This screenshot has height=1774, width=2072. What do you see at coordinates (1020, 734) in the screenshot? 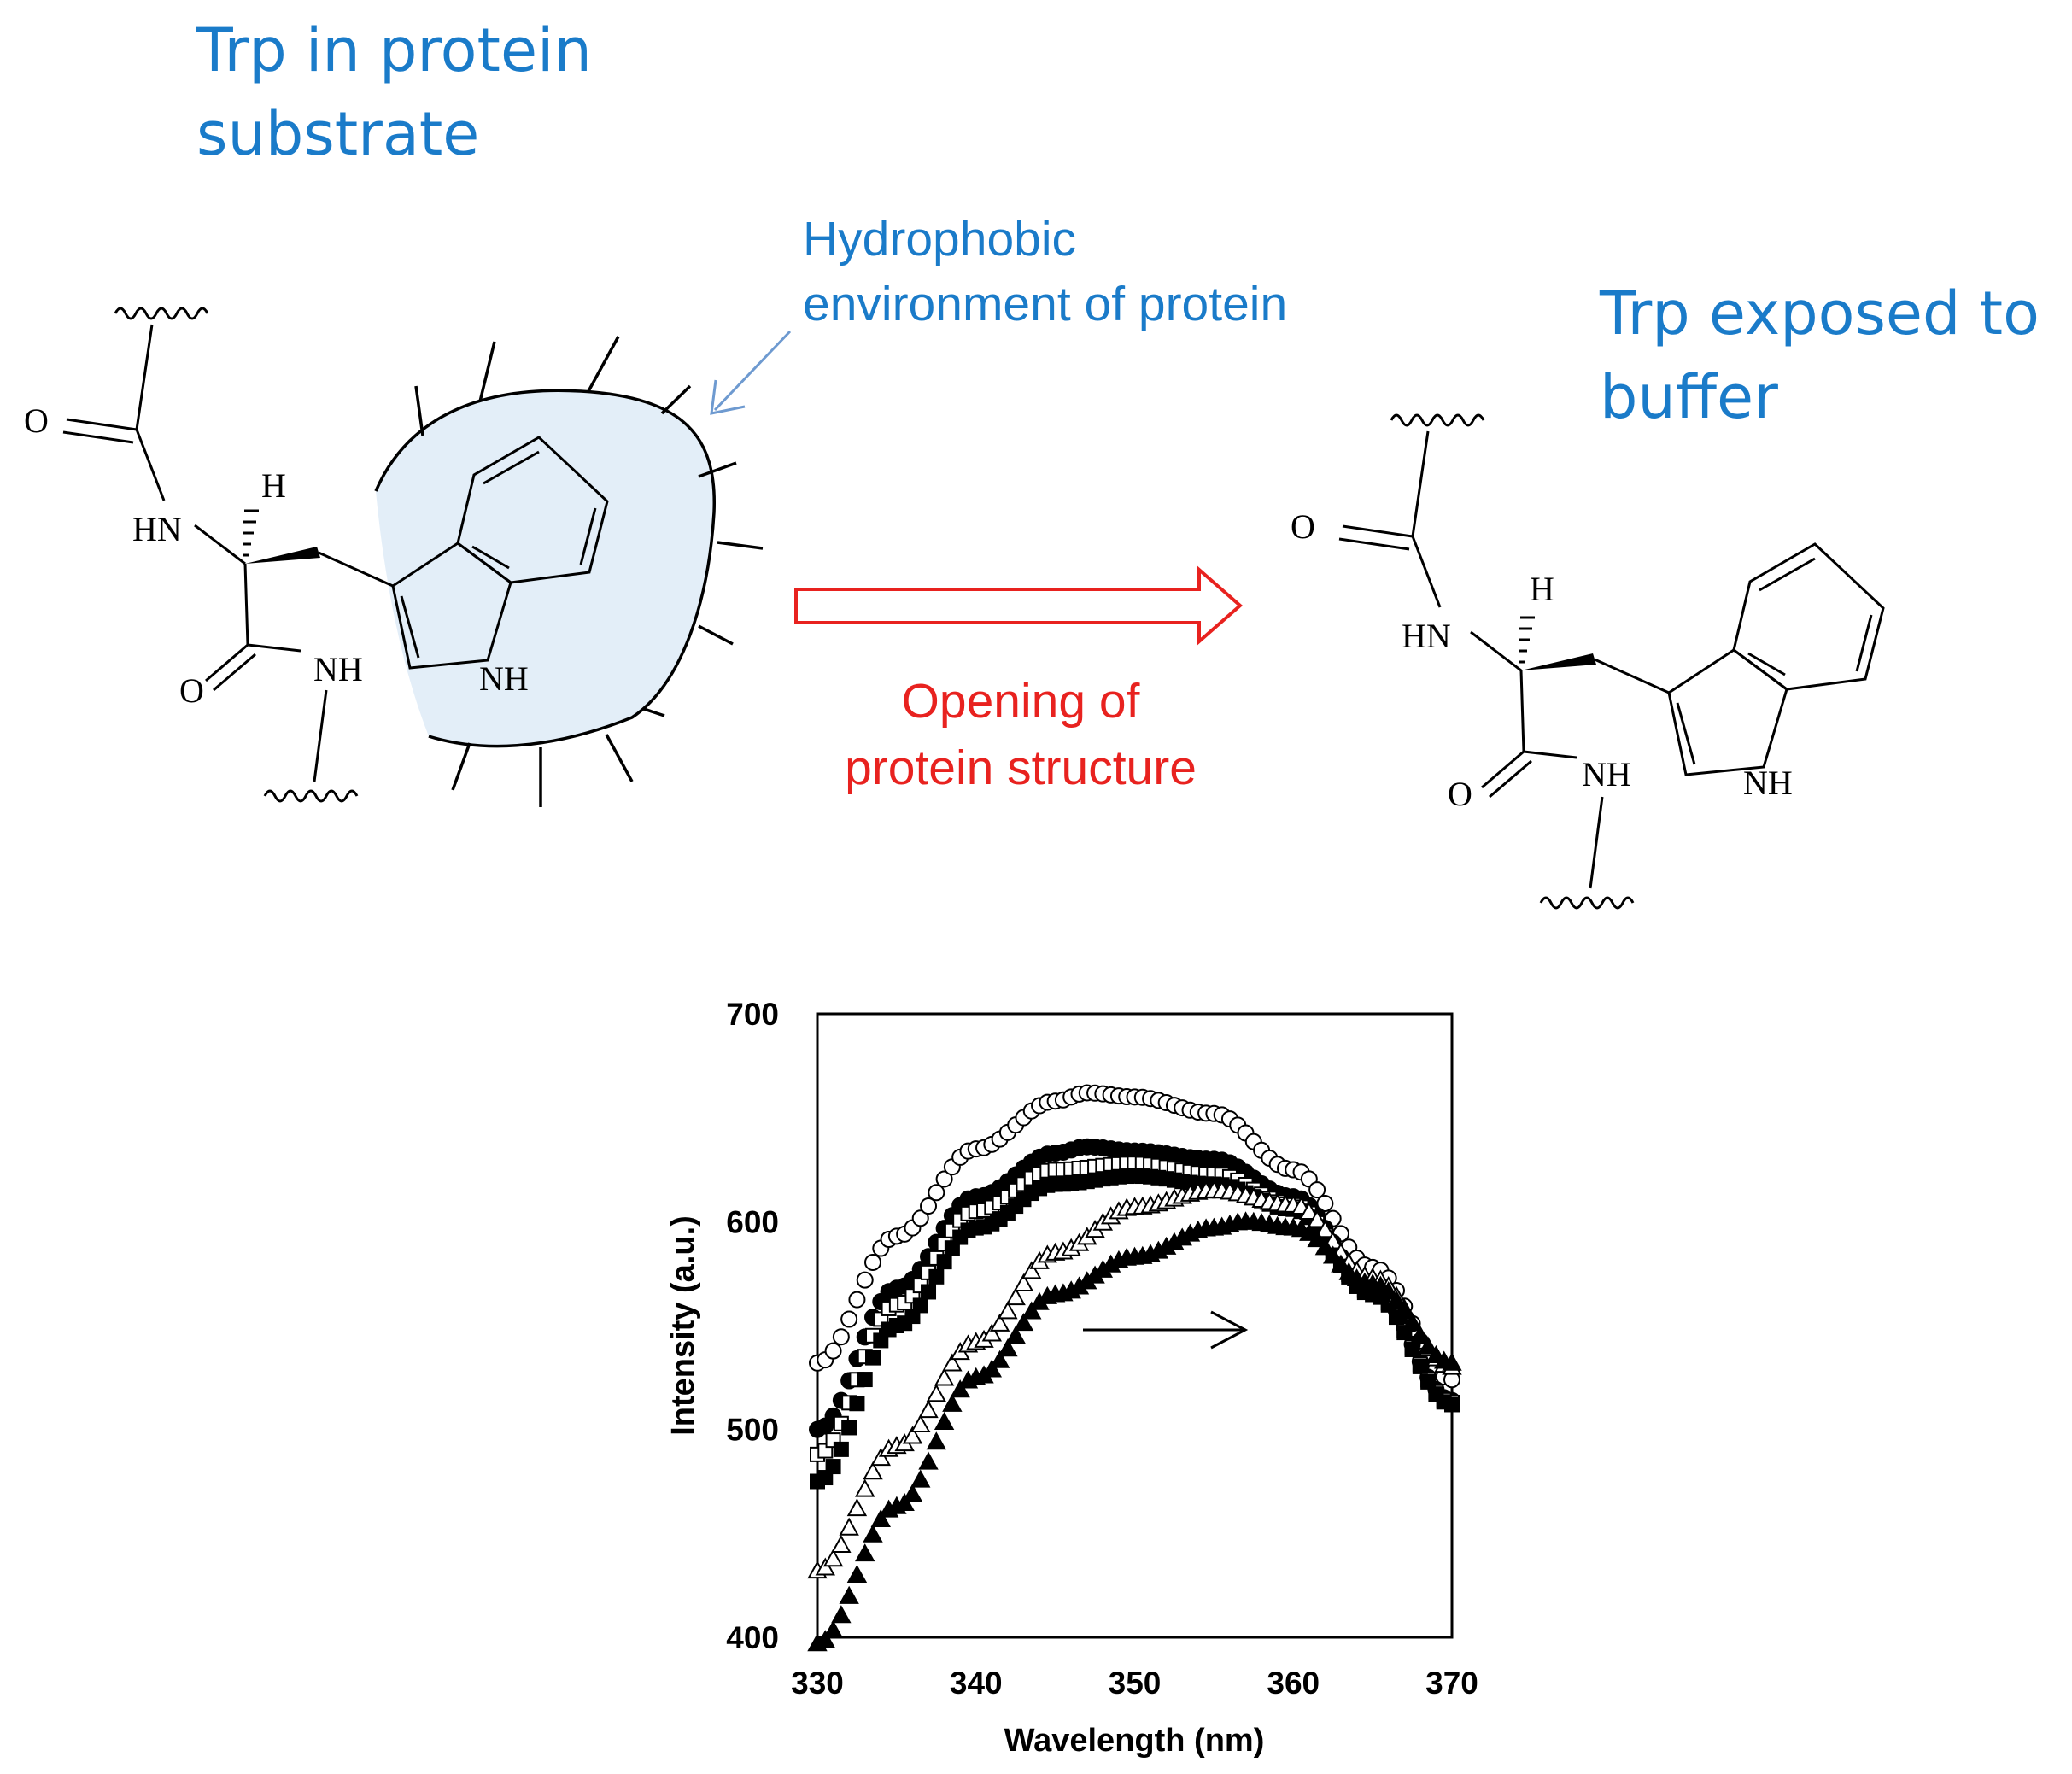
I see `label-opening-protein-structure: Opening of protein structure` at bounding box center [1020, 734].